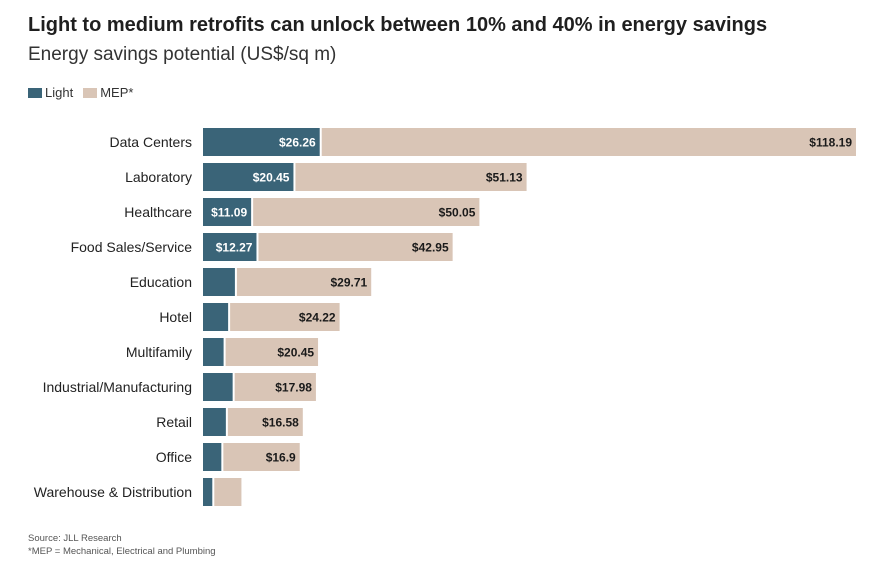  I want to click on legend-swatch-light, so click(35, 92).